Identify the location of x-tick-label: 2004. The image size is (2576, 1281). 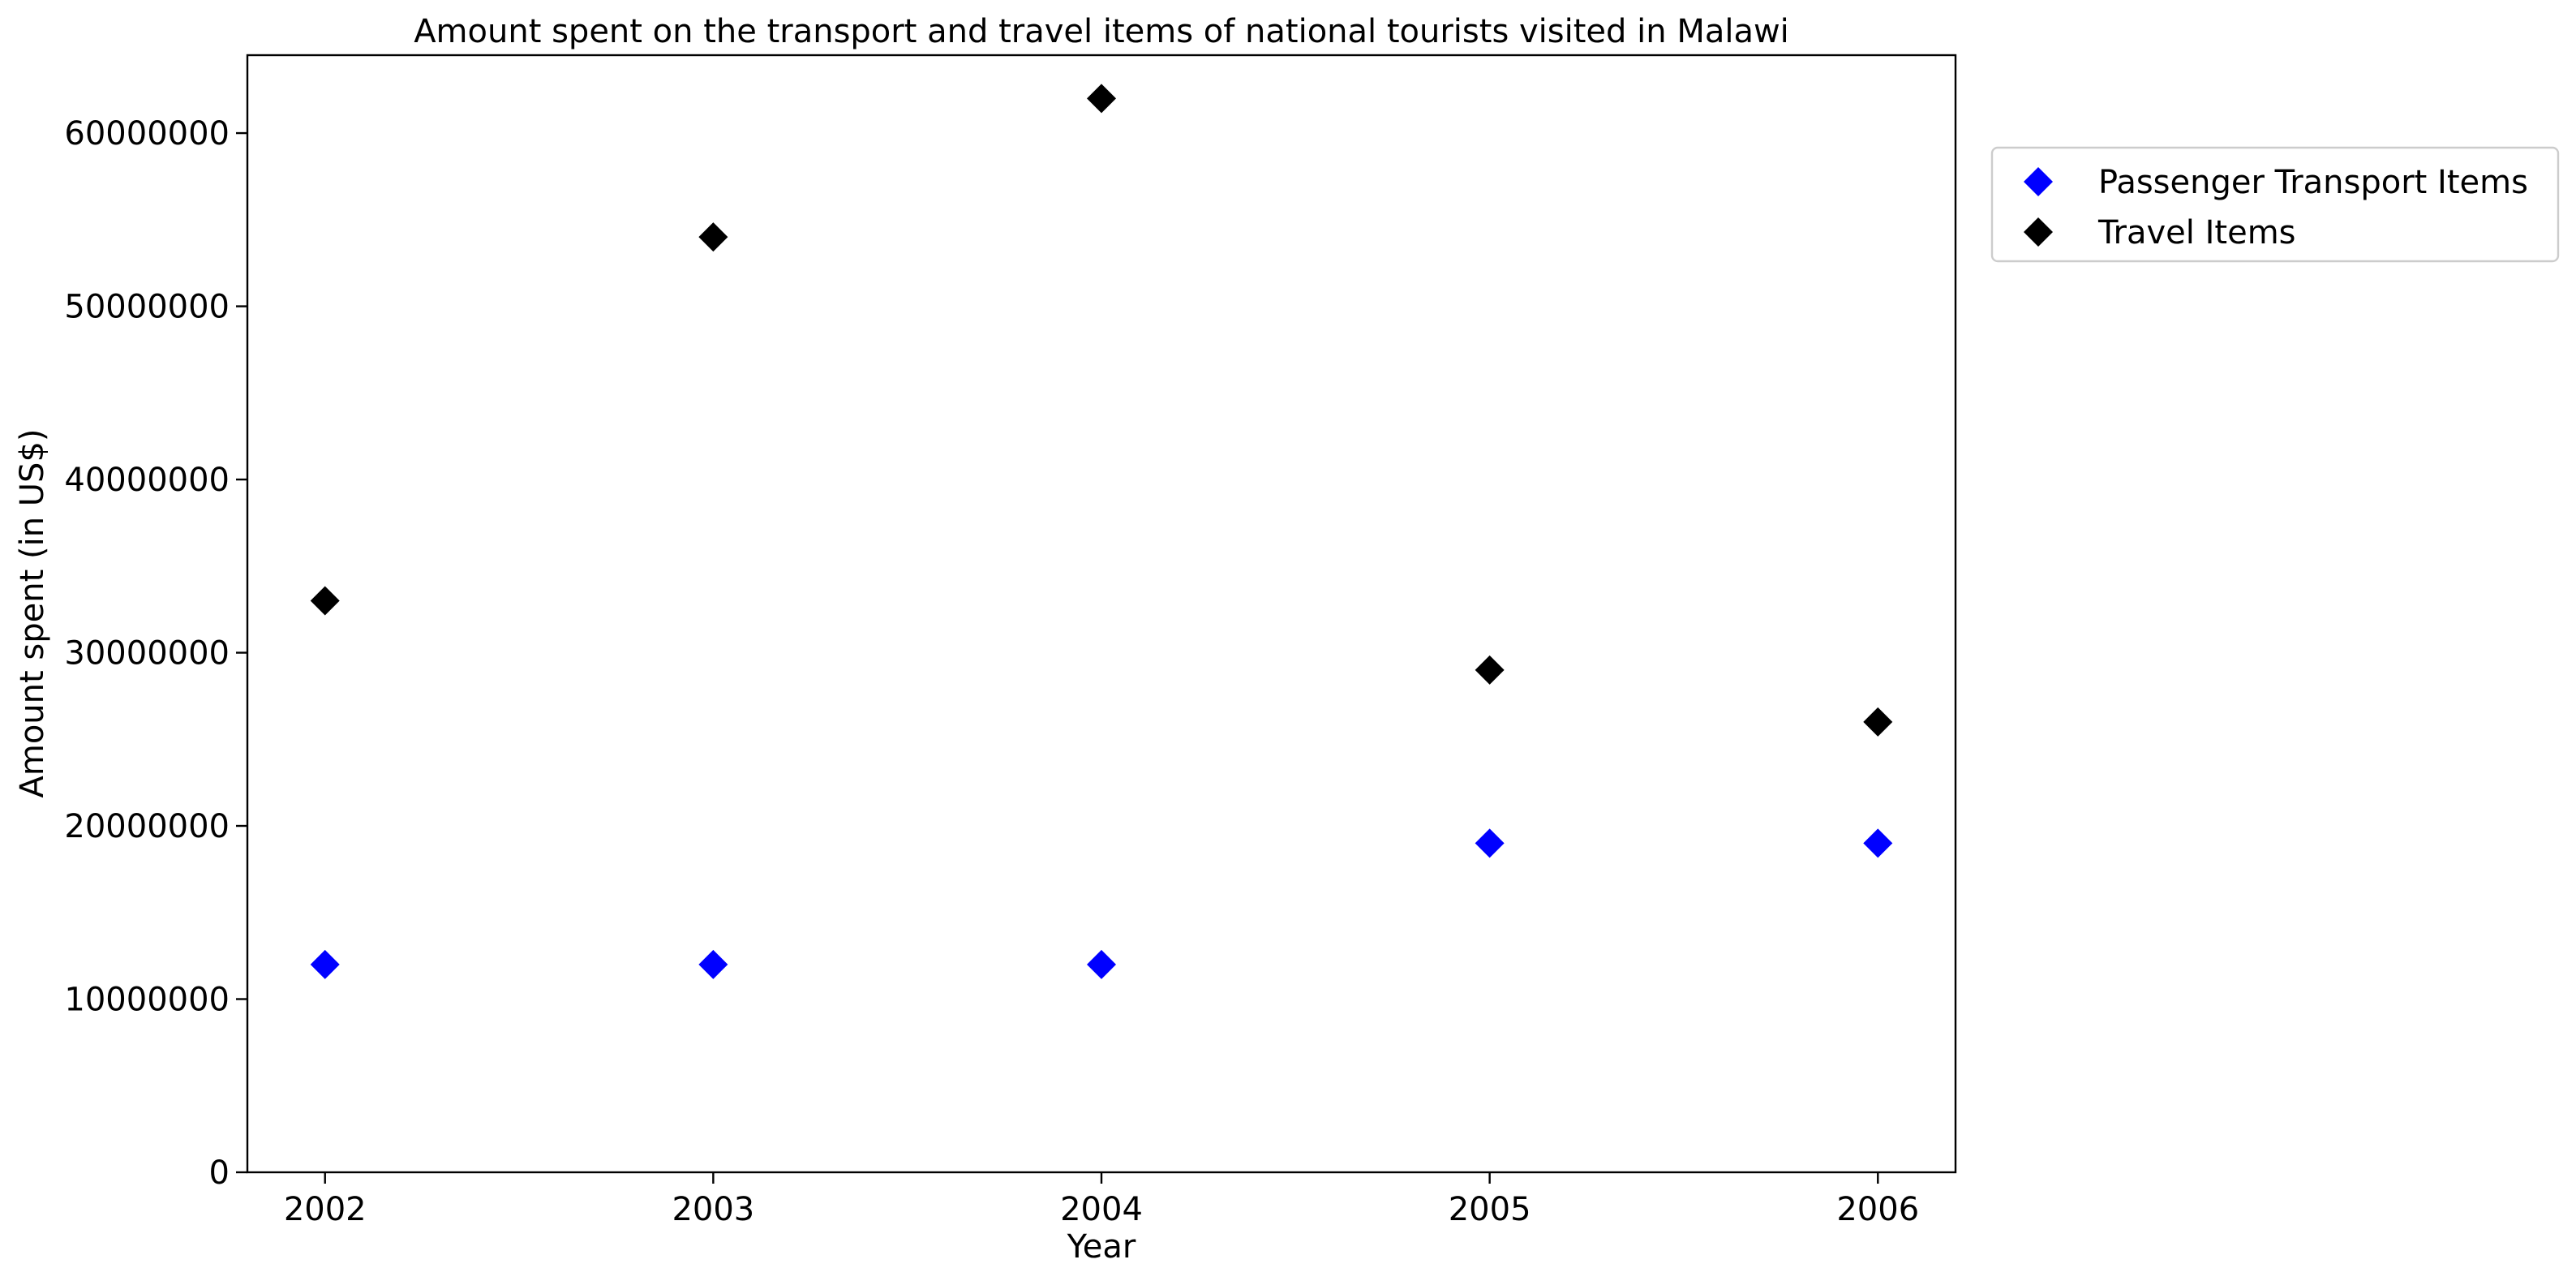
(1101, 1209).